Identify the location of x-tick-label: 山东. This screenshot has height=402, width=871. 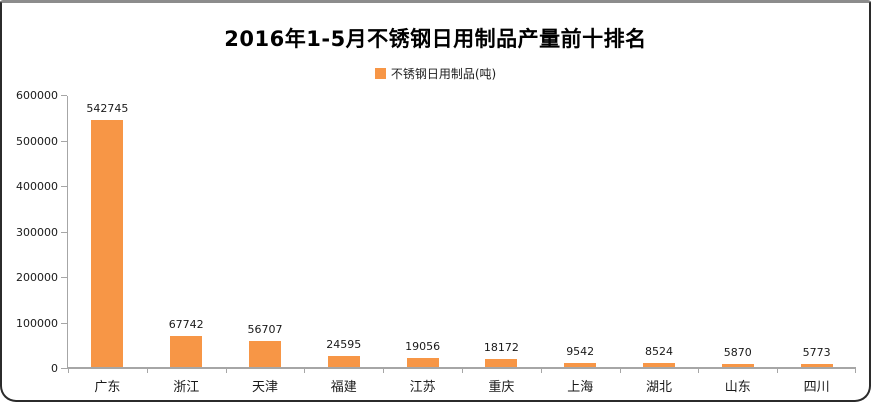
(737, 387).